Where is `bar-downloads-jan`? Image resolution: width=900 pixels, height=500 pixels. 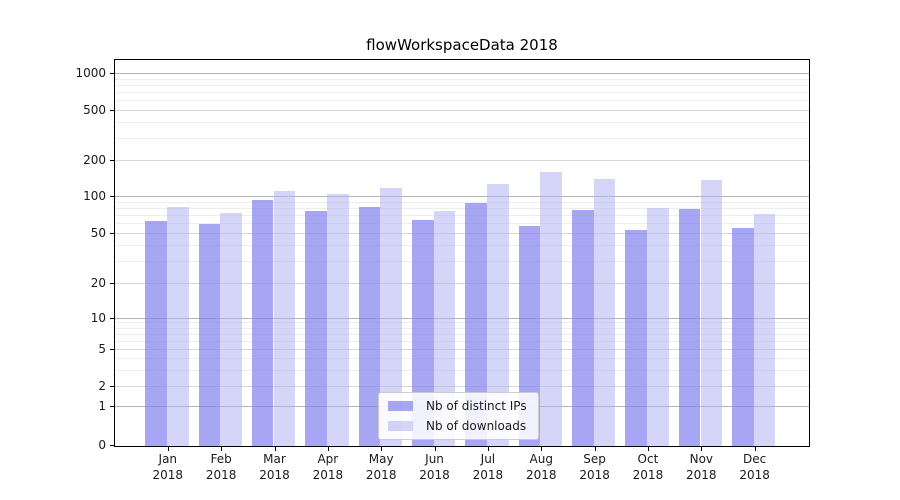
bar-downloads-jan is located at coordinates (178, 326).